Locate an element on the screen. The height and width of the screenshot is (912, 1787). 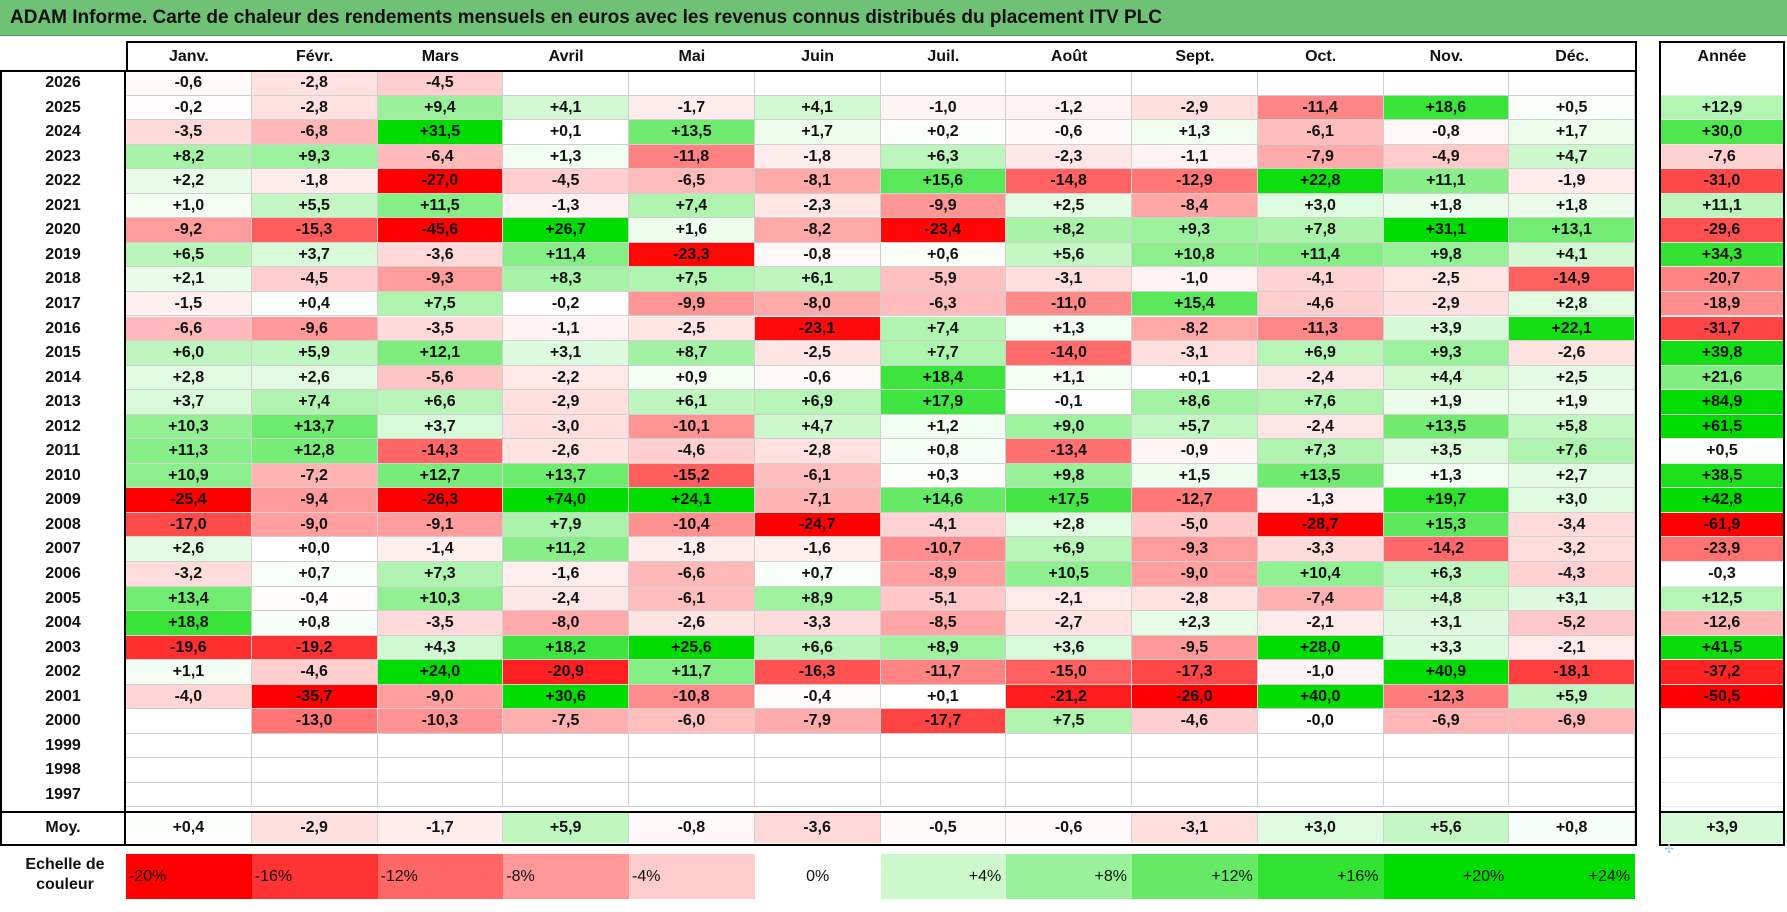
heatmap-cell: +74,0 is located at coordinates (566, 500).